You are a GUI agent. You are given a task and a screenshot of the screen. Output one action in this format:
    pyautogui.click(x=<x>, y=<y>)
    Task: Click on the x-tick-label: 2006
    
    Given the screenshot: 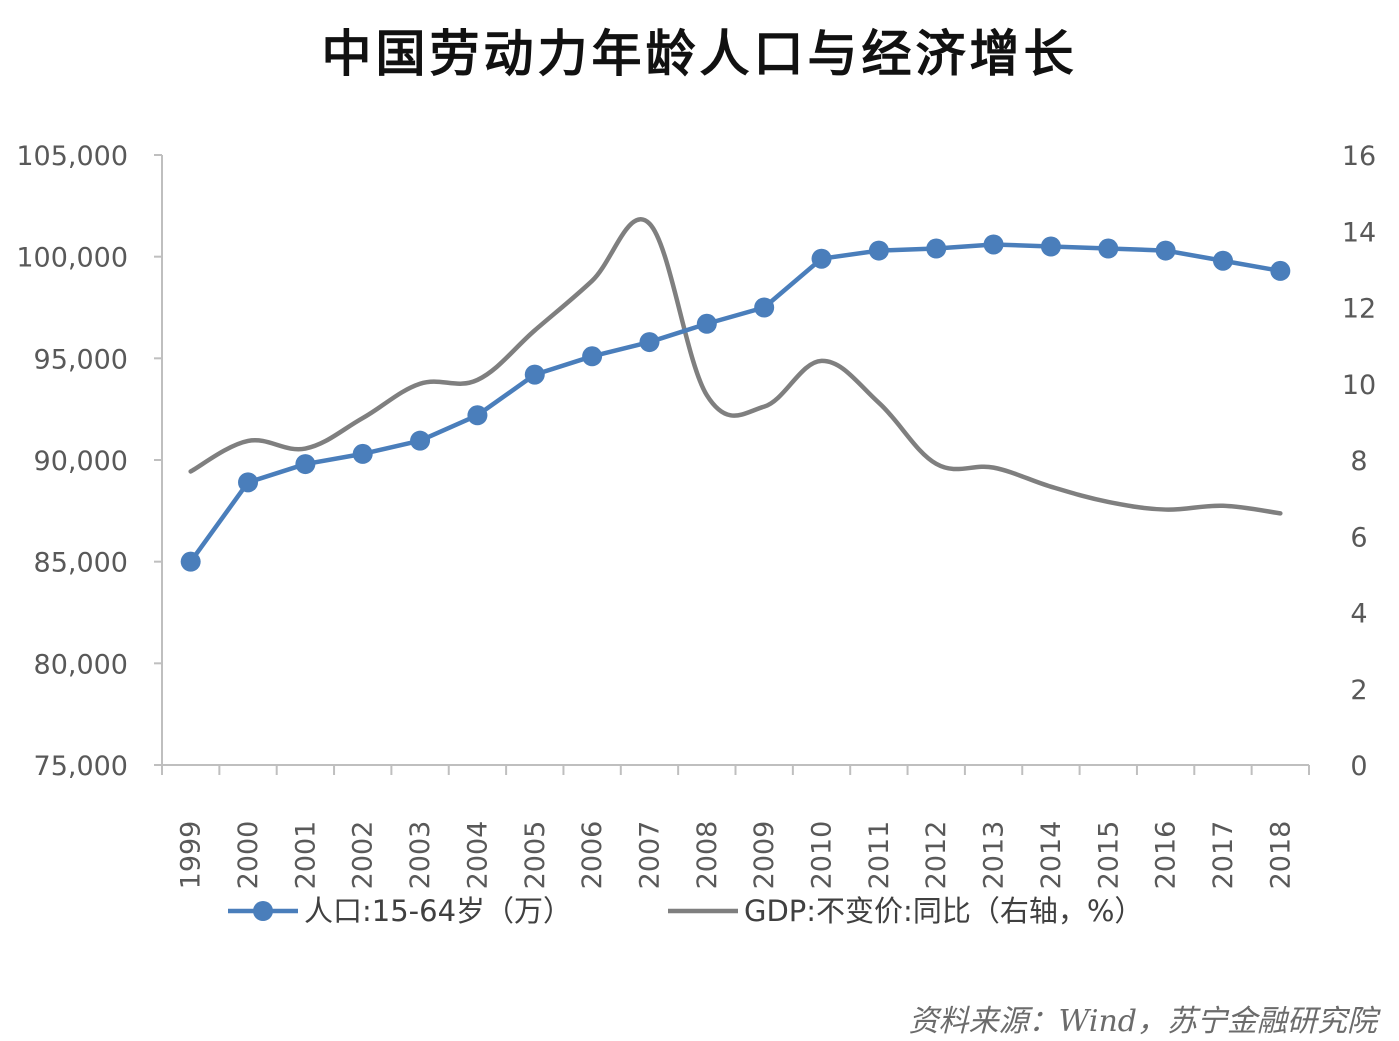 What is the action you would take?
    pyautogui.click(x=592, y=855)
    